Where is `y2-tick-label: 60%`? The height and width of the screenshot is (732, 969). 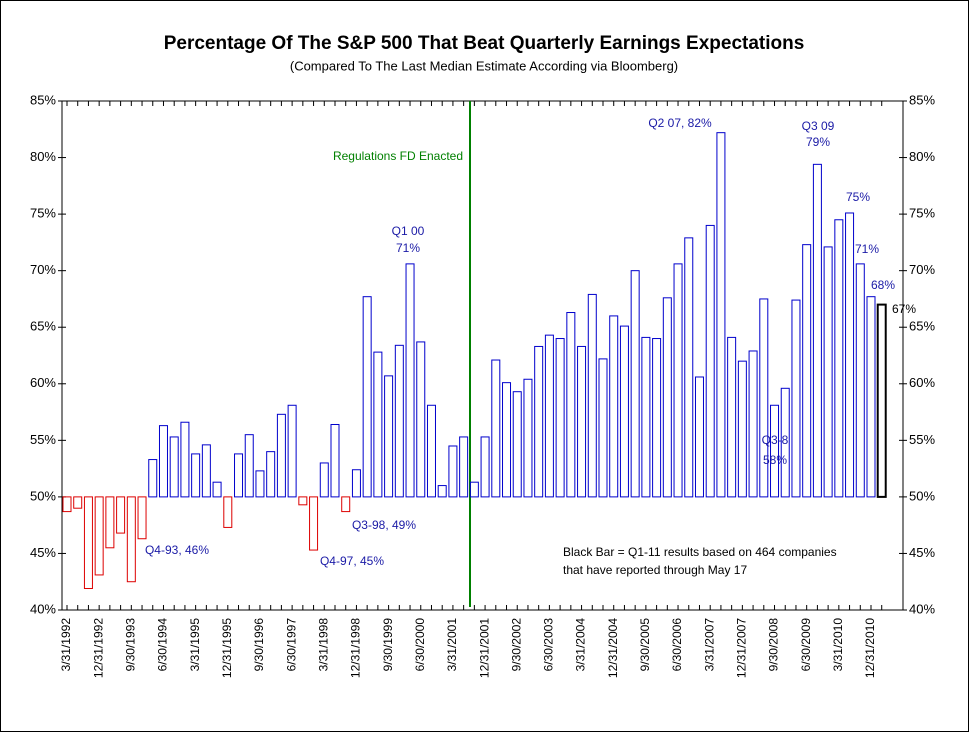
y2-tick-label: 60% is located at coordinates (922, 382).